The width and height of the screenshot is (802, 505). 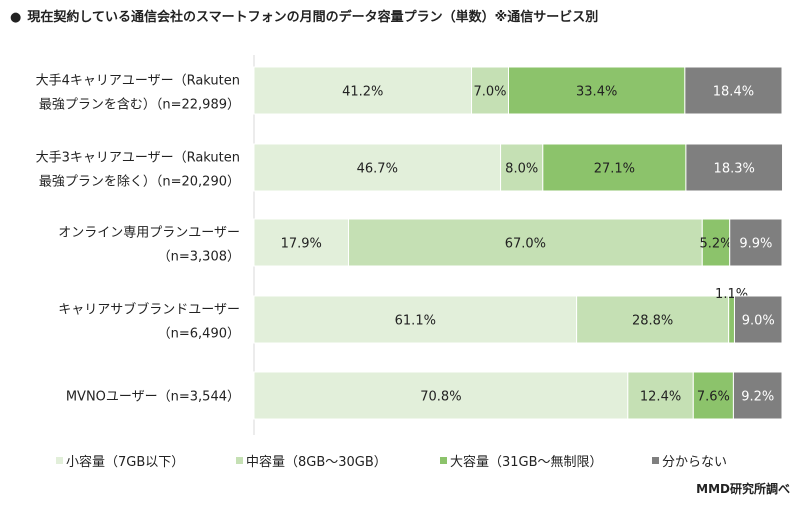 I want to click on data-label: 17.9%, so click(x=301, y=244).